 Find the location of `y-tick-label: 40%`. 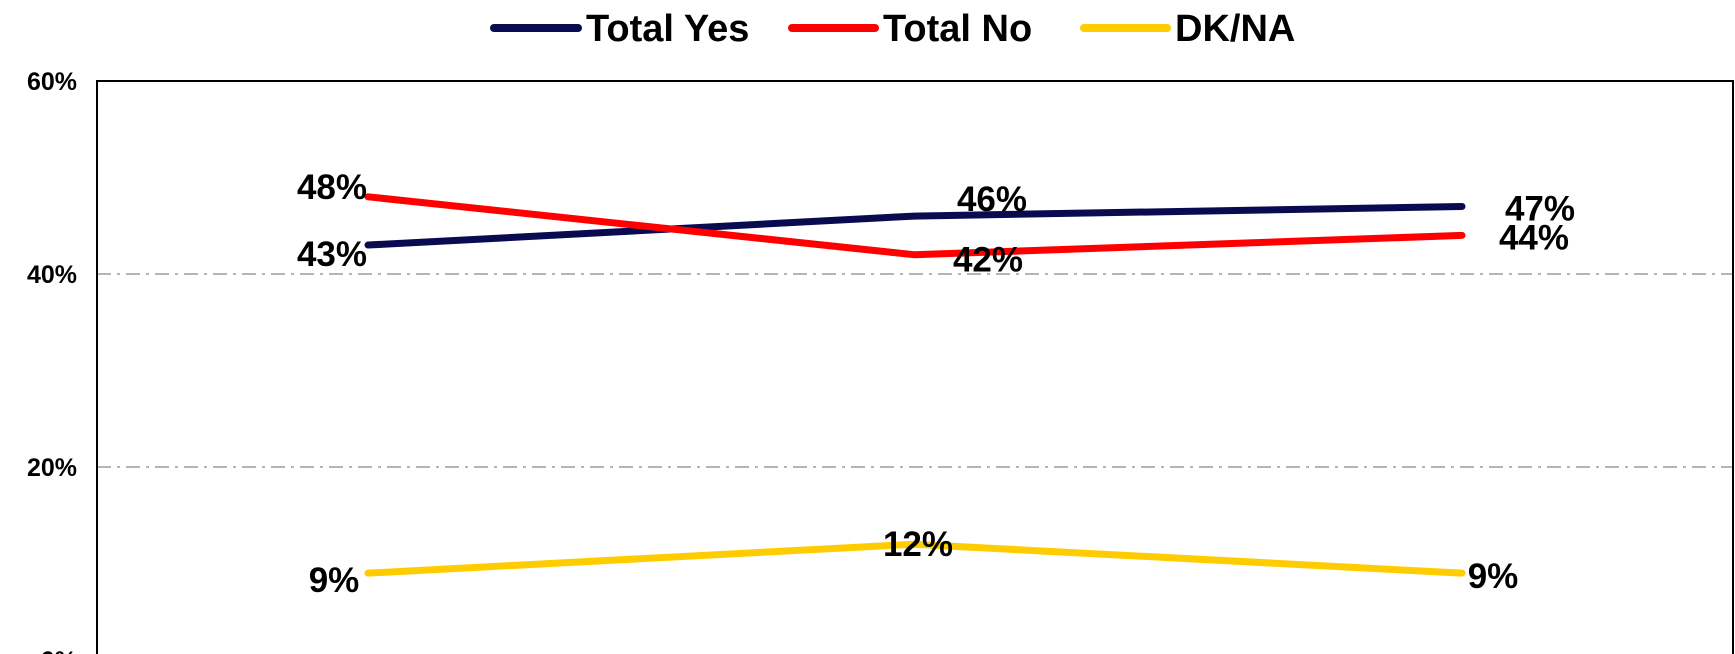

y-tick-label: 40% is located at coordinates (52, 275).